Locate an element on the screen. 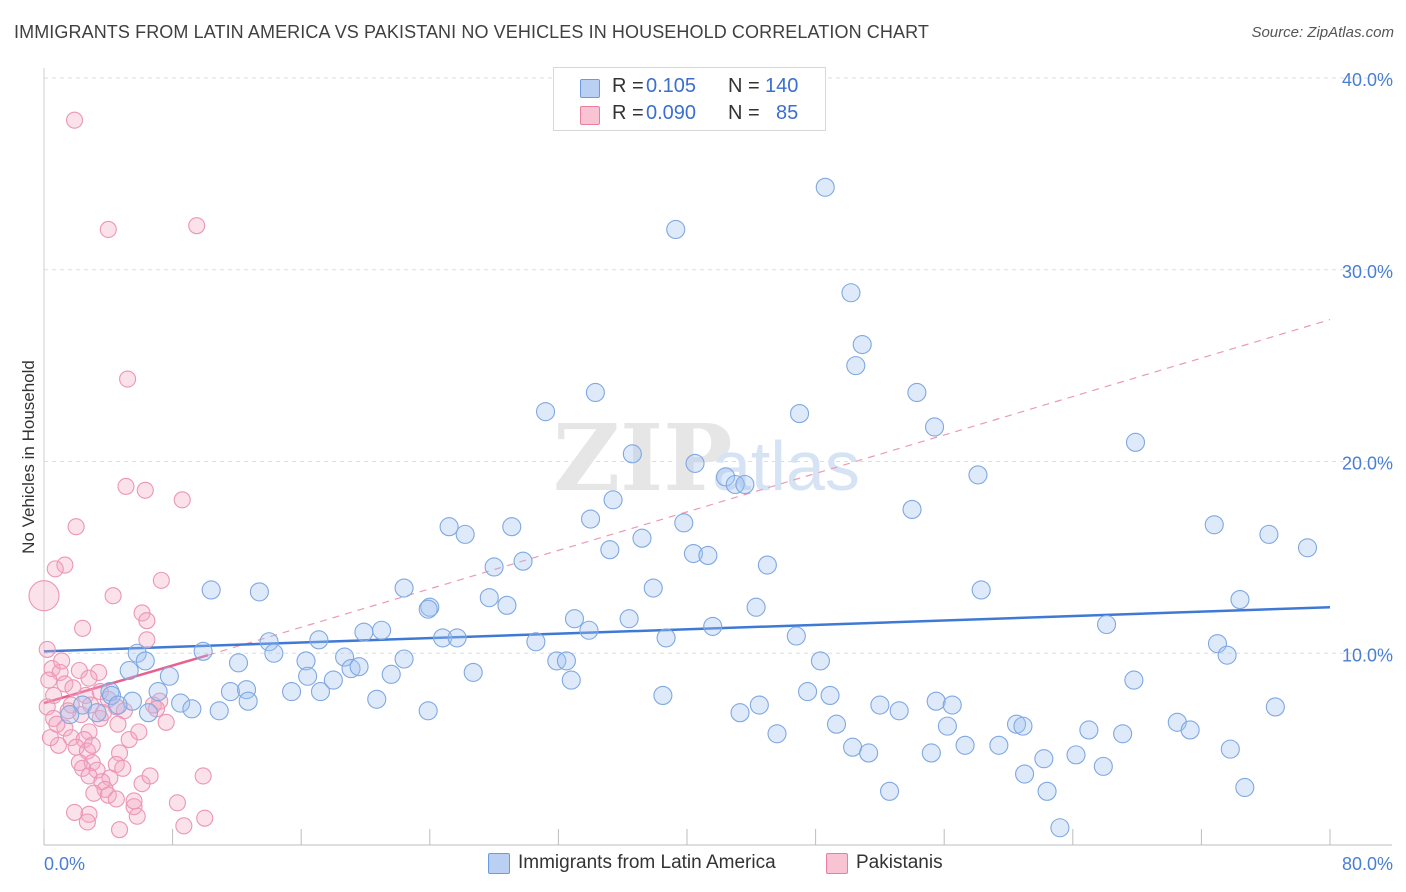  y-tick-label: 30.0% is located at coordinates (1367, 272).